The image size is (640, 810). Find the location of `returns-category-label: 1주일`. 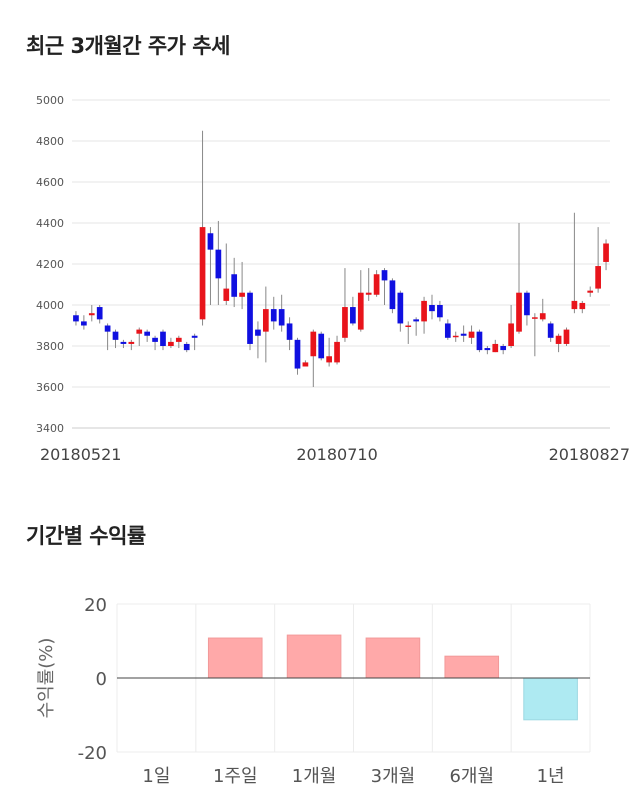

returns-category-label: 1주일 is located at coordinates (235, 776).